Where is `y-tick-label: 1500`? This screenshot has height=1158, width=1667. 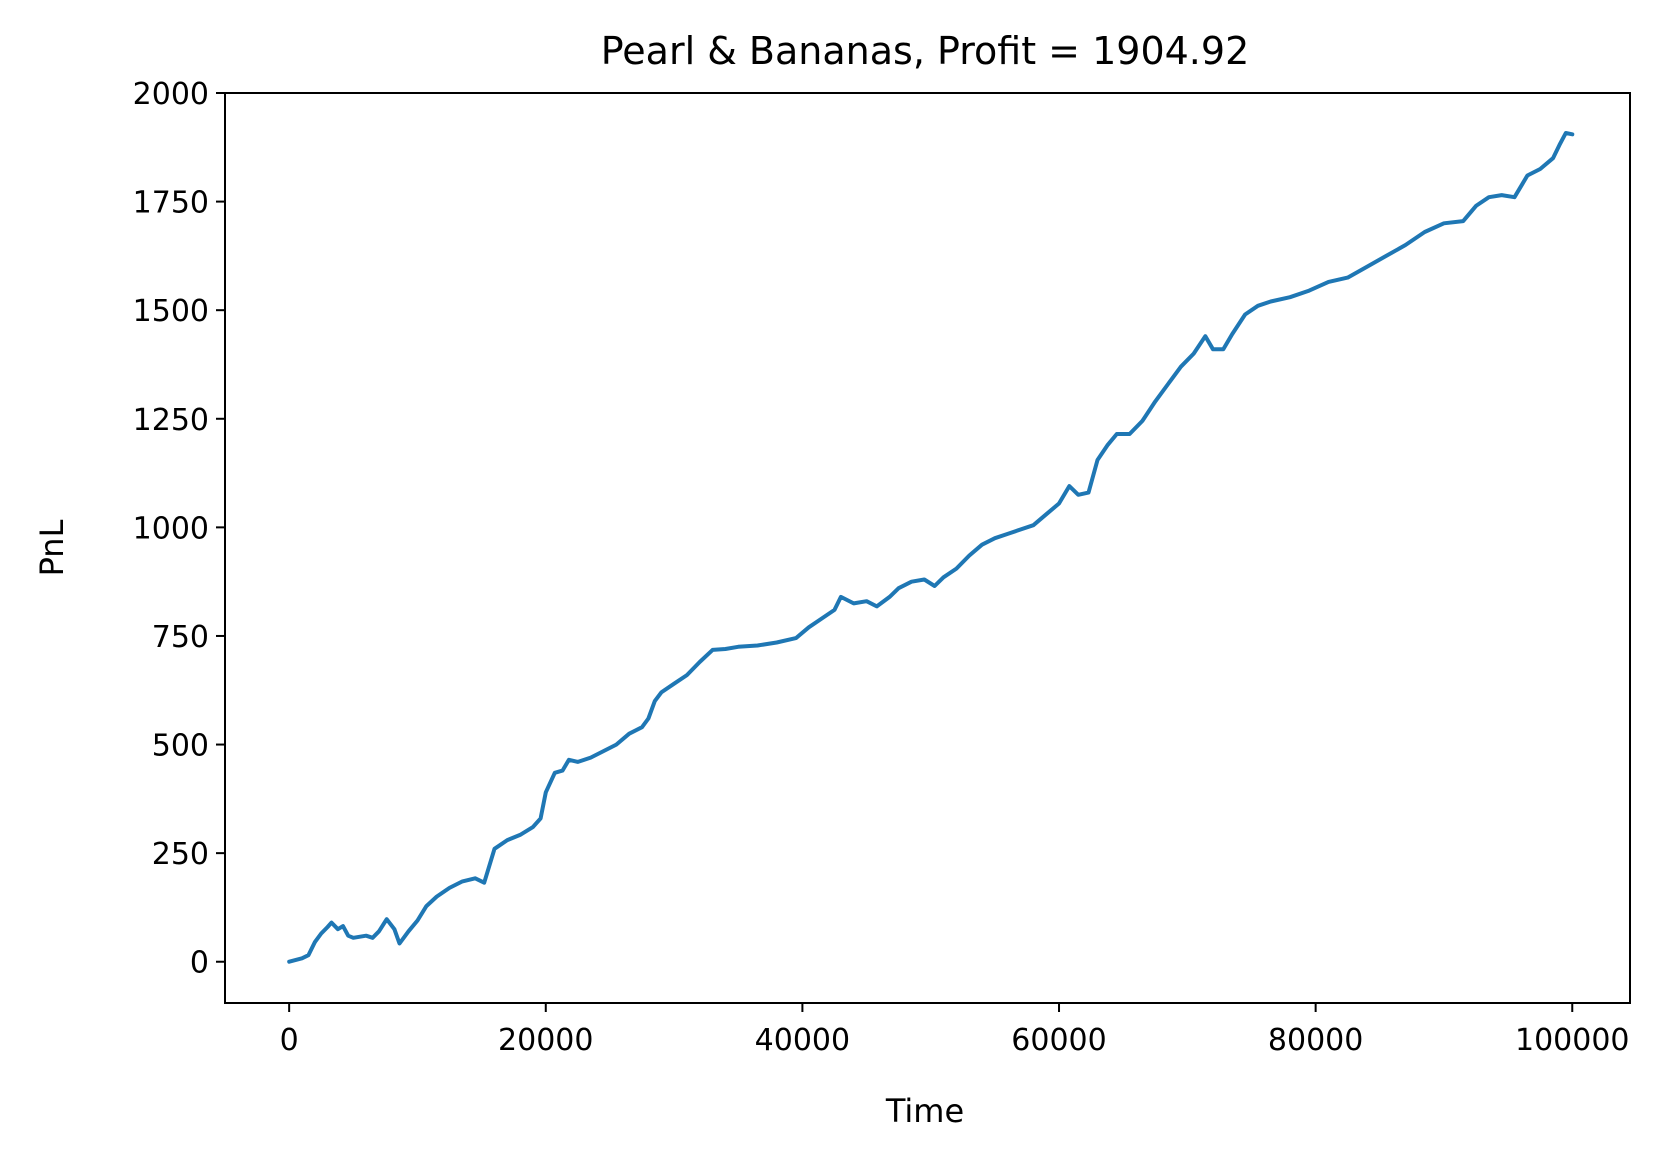 y-tick-label: 1500 is located at coordinates (171, 311).